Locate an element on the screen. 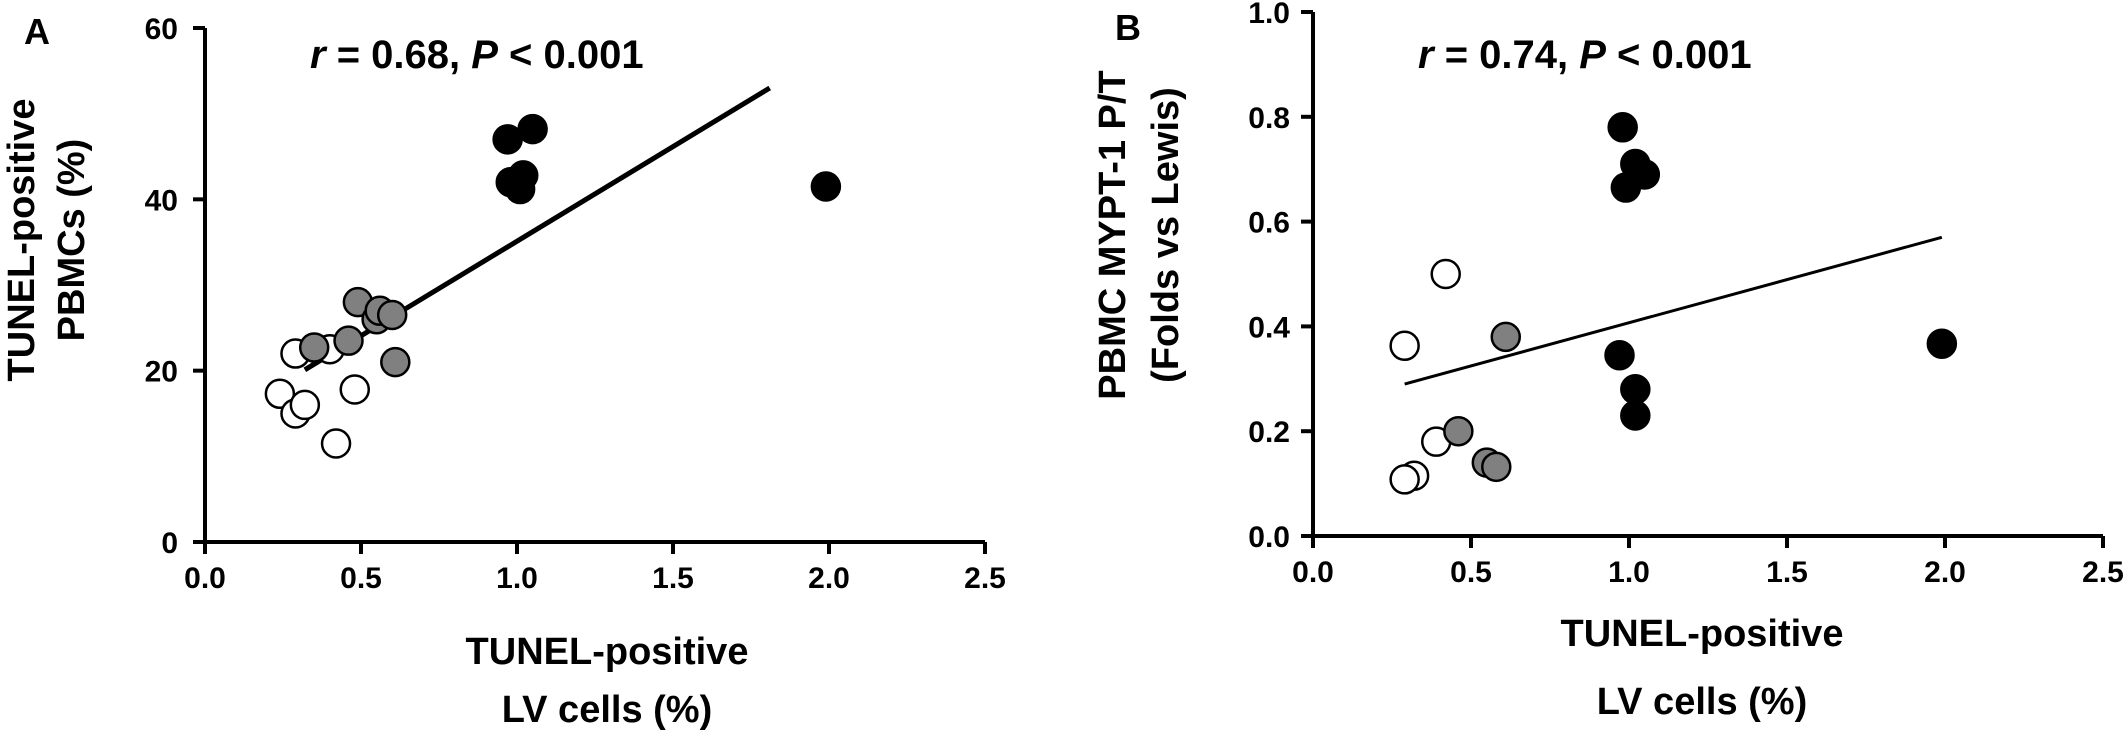 This screenshot has height=737, width=2128. x-tick-label-b: 2.5 is located at coordinates (2103, 572).